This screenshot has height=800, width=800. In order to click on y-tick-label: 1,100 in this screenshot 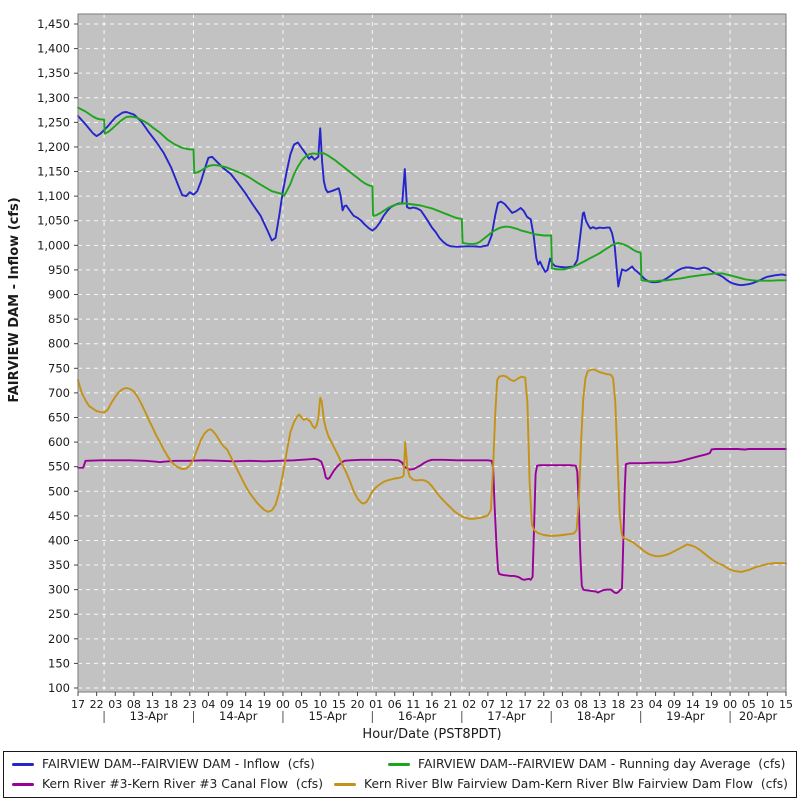, I will do `click(53, 196)`.